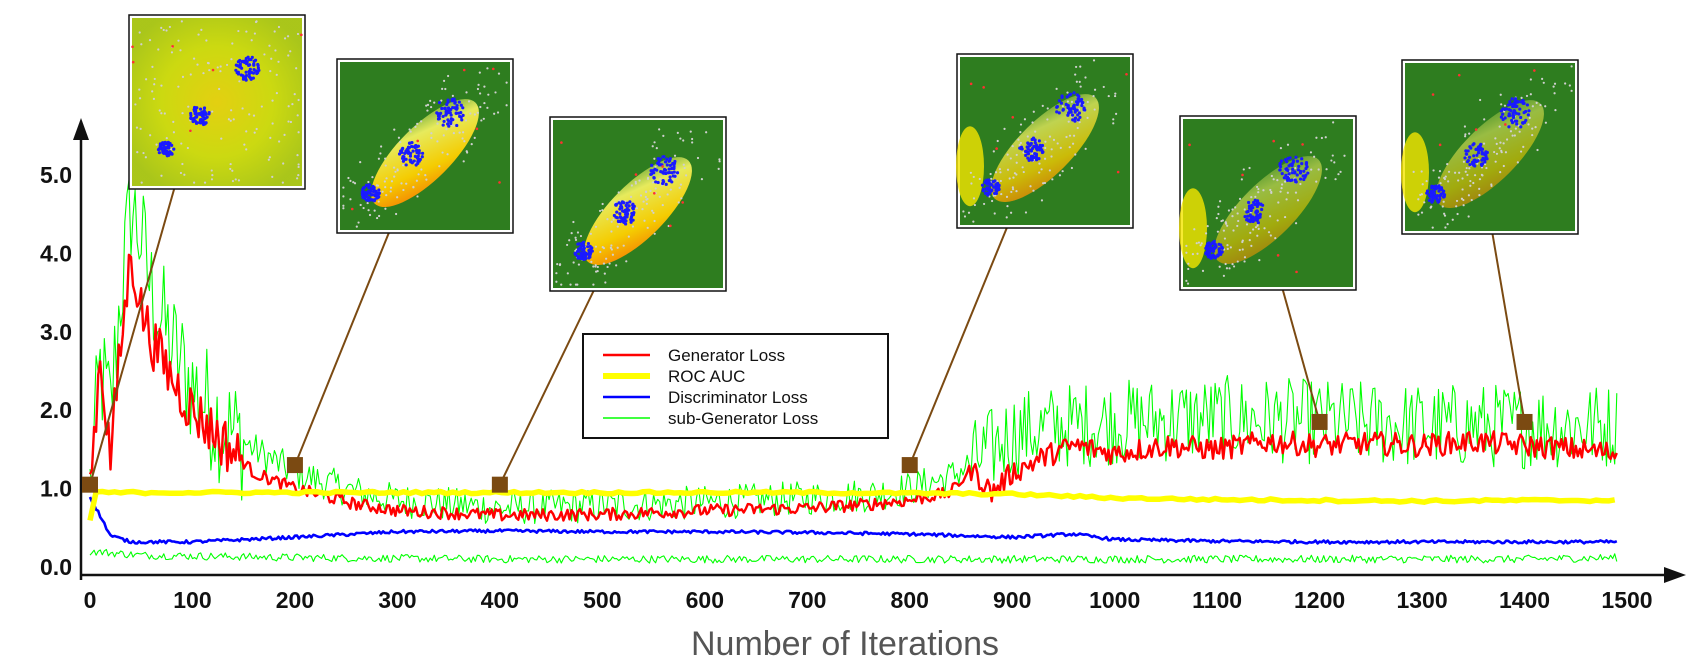 This screenshot has width=1701, height=671. What do you see at coordinates (1626, 600) in the screenshot?
I see `x-tick-label: 1500` at bounding box center [1626, 600].